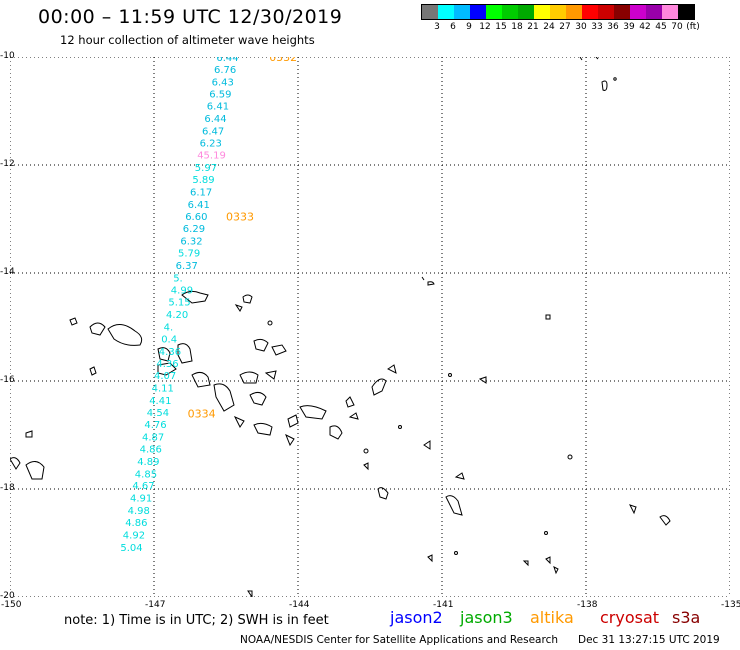 This screenshot has height=650, width=740. What do you see at coordinates (155, 605) in the screenshot?
I see `longitude-tick-label: -147` at bounding box center [155, 605].